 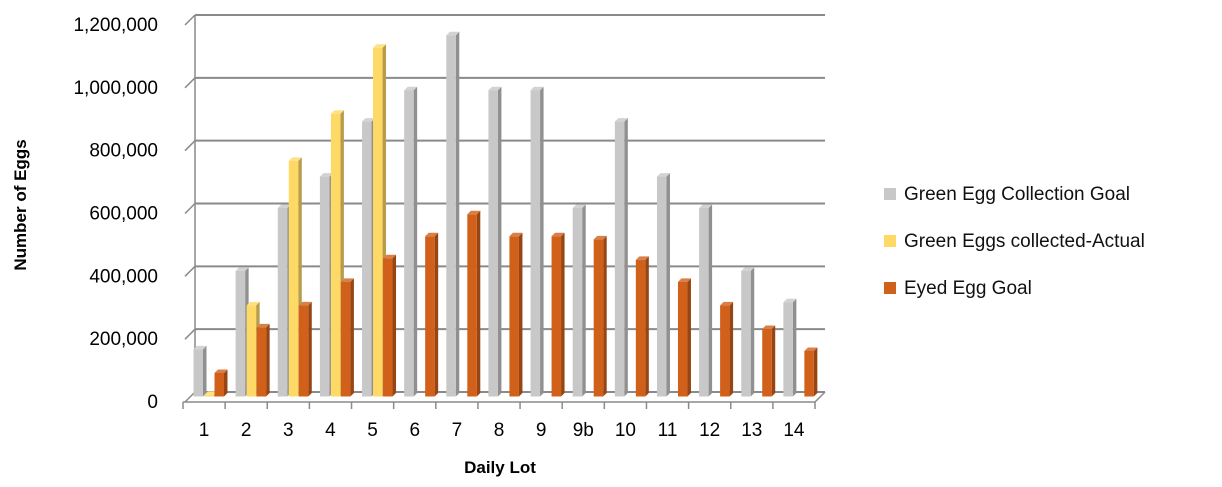 What do you see at coordinates (123, 151) in the screenshot?
I see `y-tick-label: 800,000` at bounding box center [123, 151].